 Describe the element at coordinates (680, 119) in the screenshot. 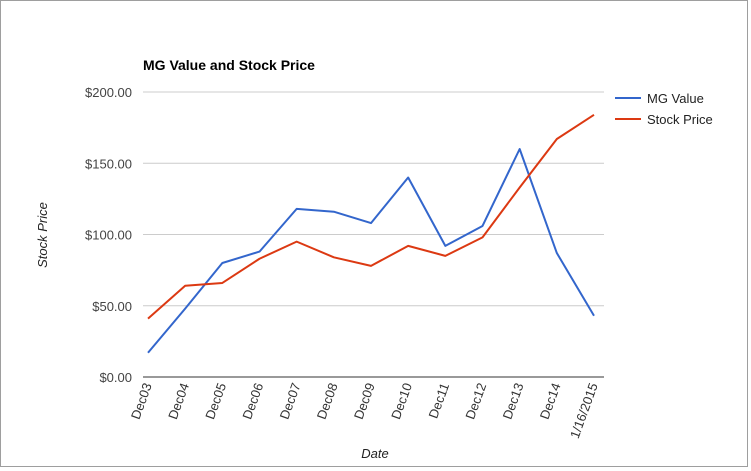

I see `legend-label: Stock Price` at that location.